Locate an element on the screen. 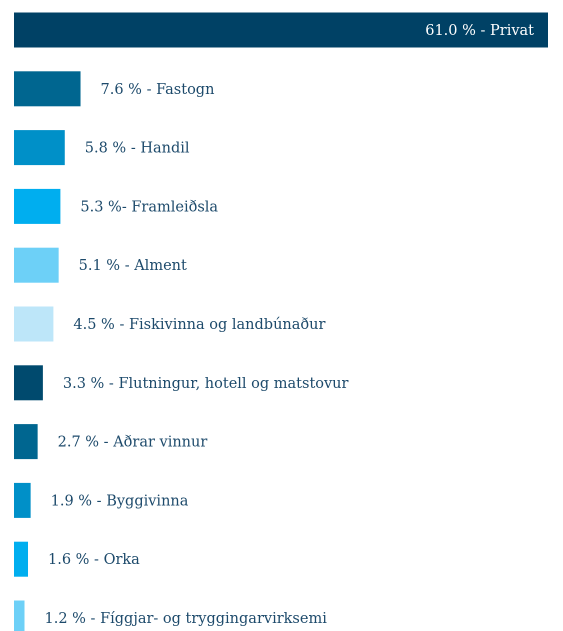 This screenshot has width=563, height=631. value-label: 5.3 %- Framleiðsla is located at coordinates (149, 207).